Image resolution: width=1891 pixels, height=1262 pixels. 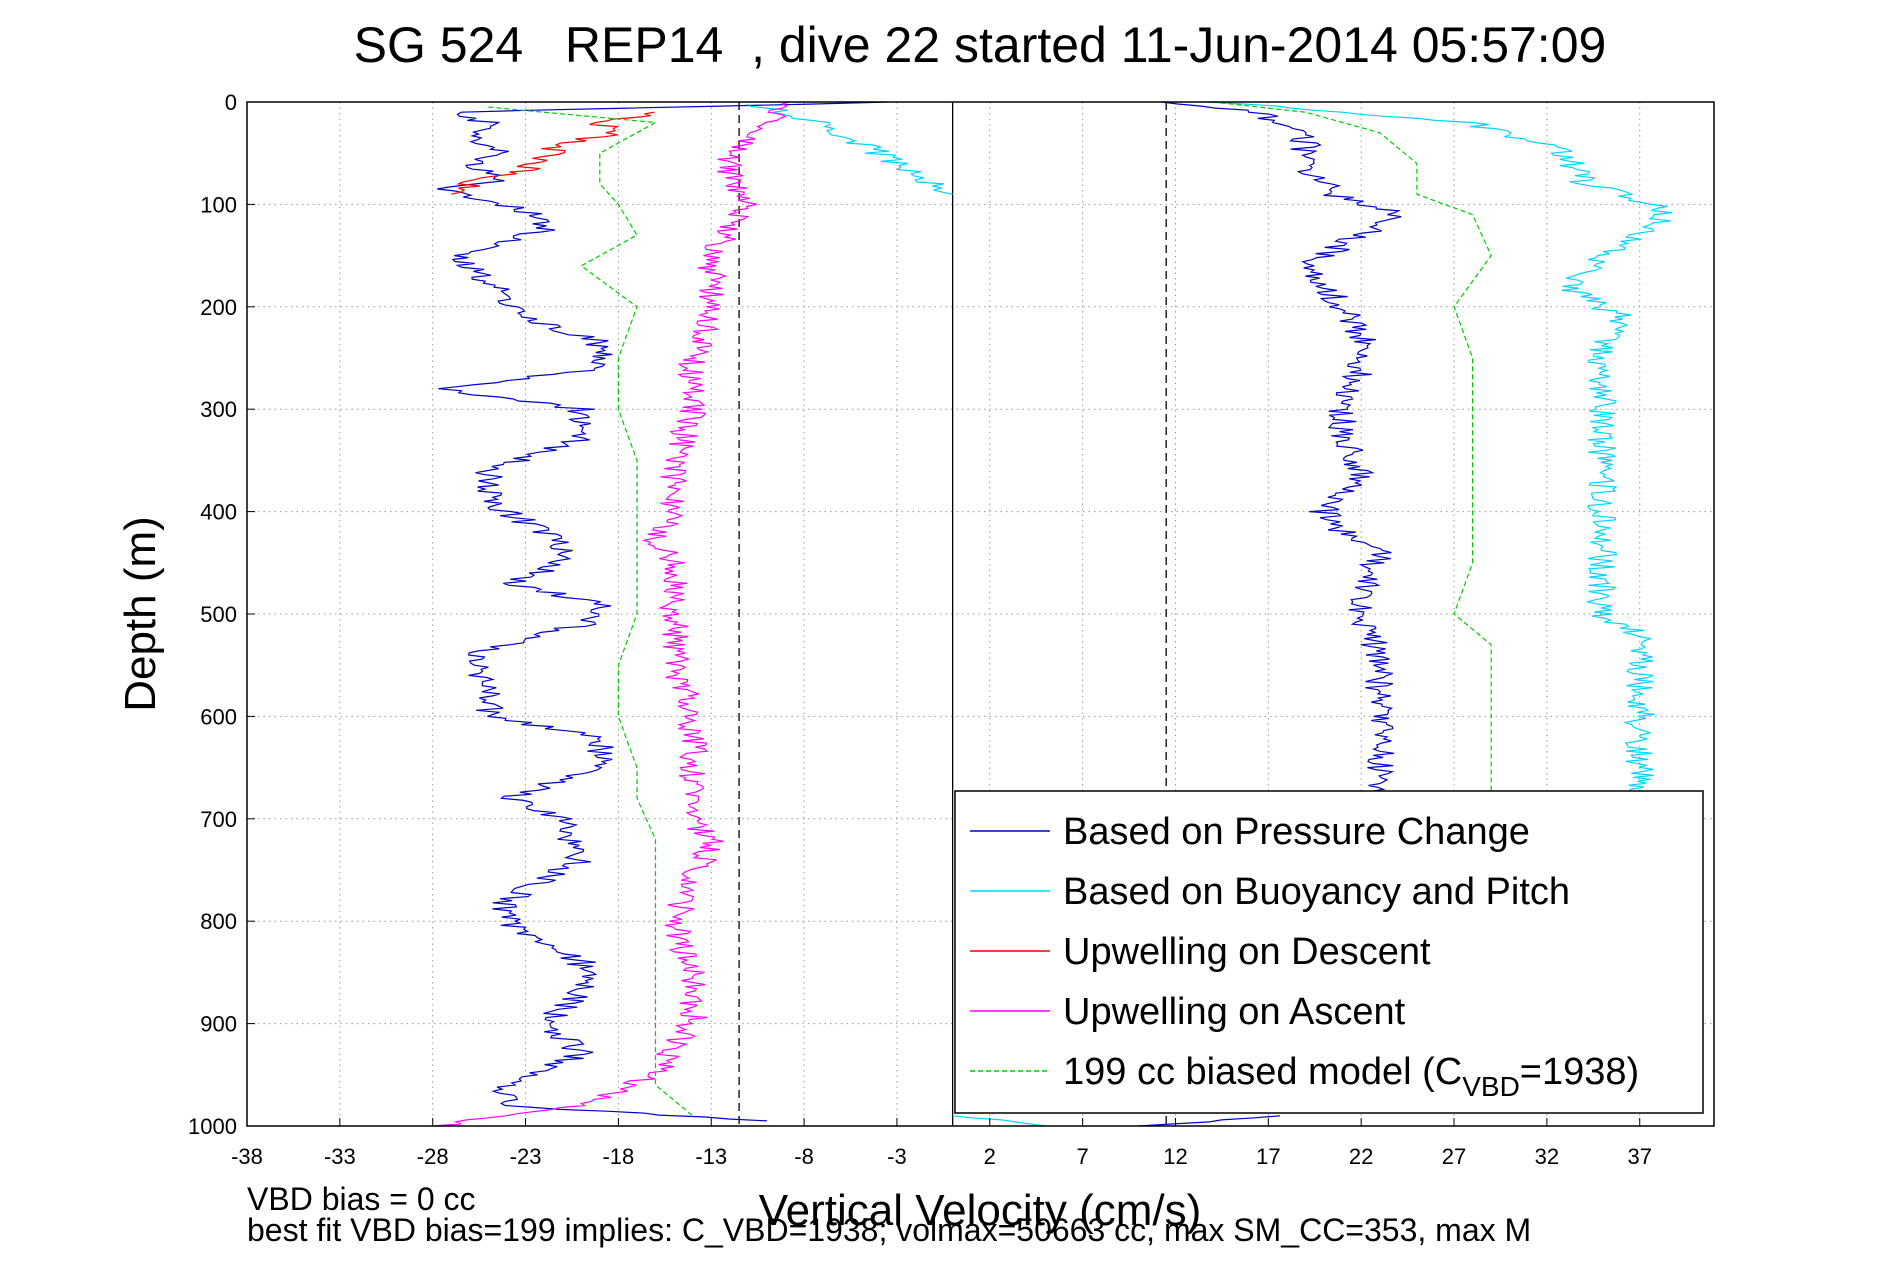 I want to click on legend-label-based-on-pressure-change: Based on Pressure Change, so click(x=1296, y=832).